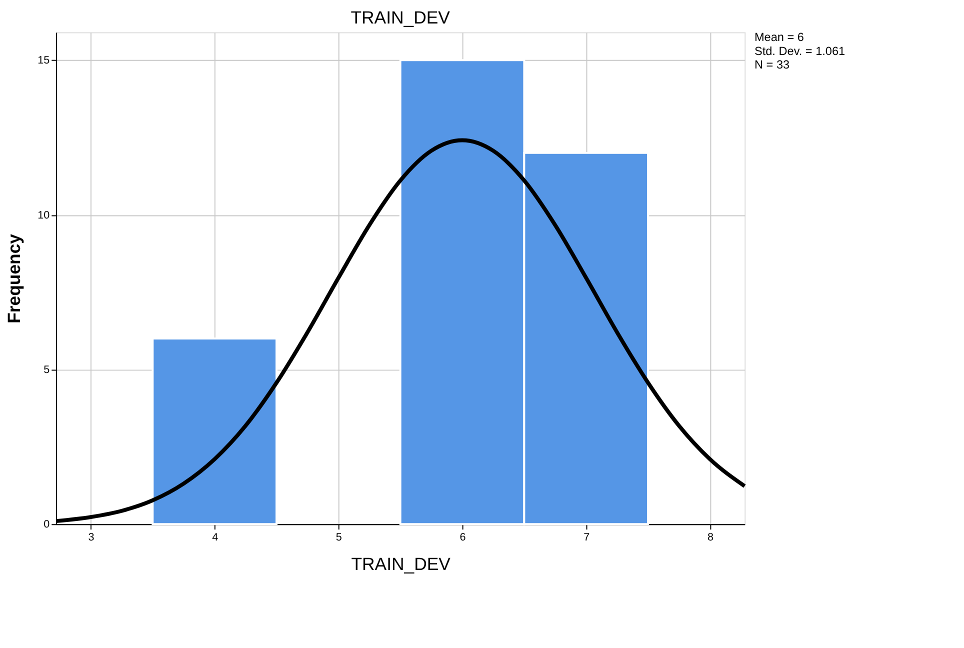  I want to click on y-tick-label: 0, so click(47, 524).